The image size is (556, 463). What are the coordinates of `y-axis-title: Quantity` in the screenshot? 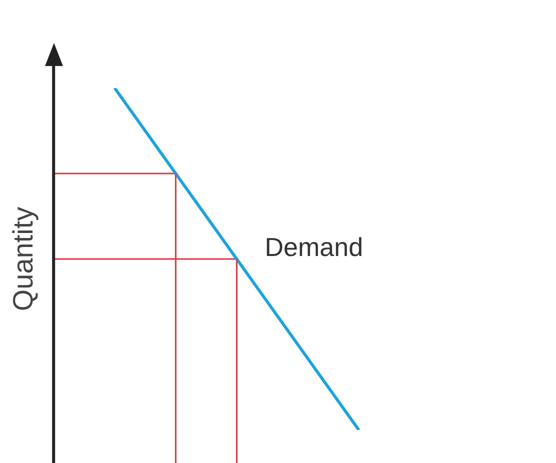 It's located at (23, 259).